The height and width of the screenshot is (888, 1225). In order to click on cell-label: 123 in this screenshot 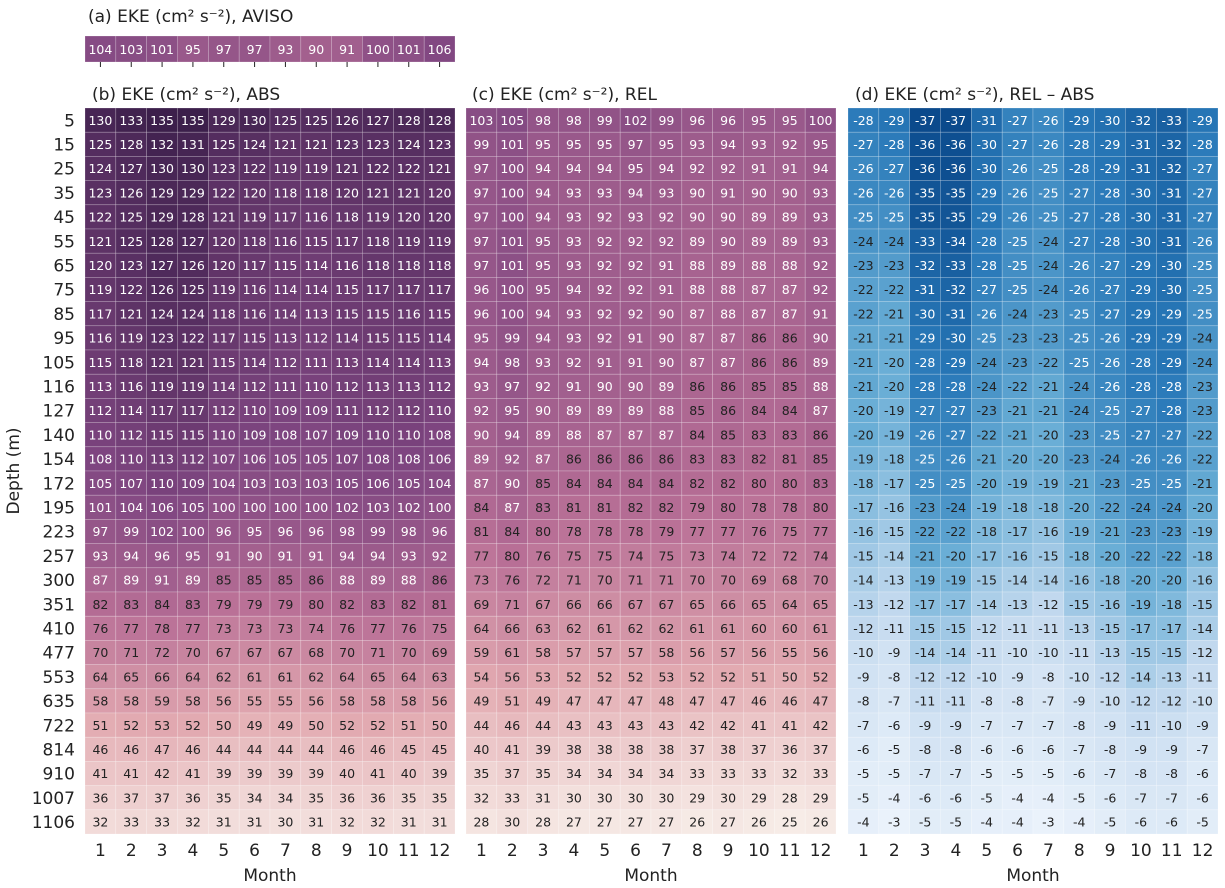, I will do `click(440, 144)`.